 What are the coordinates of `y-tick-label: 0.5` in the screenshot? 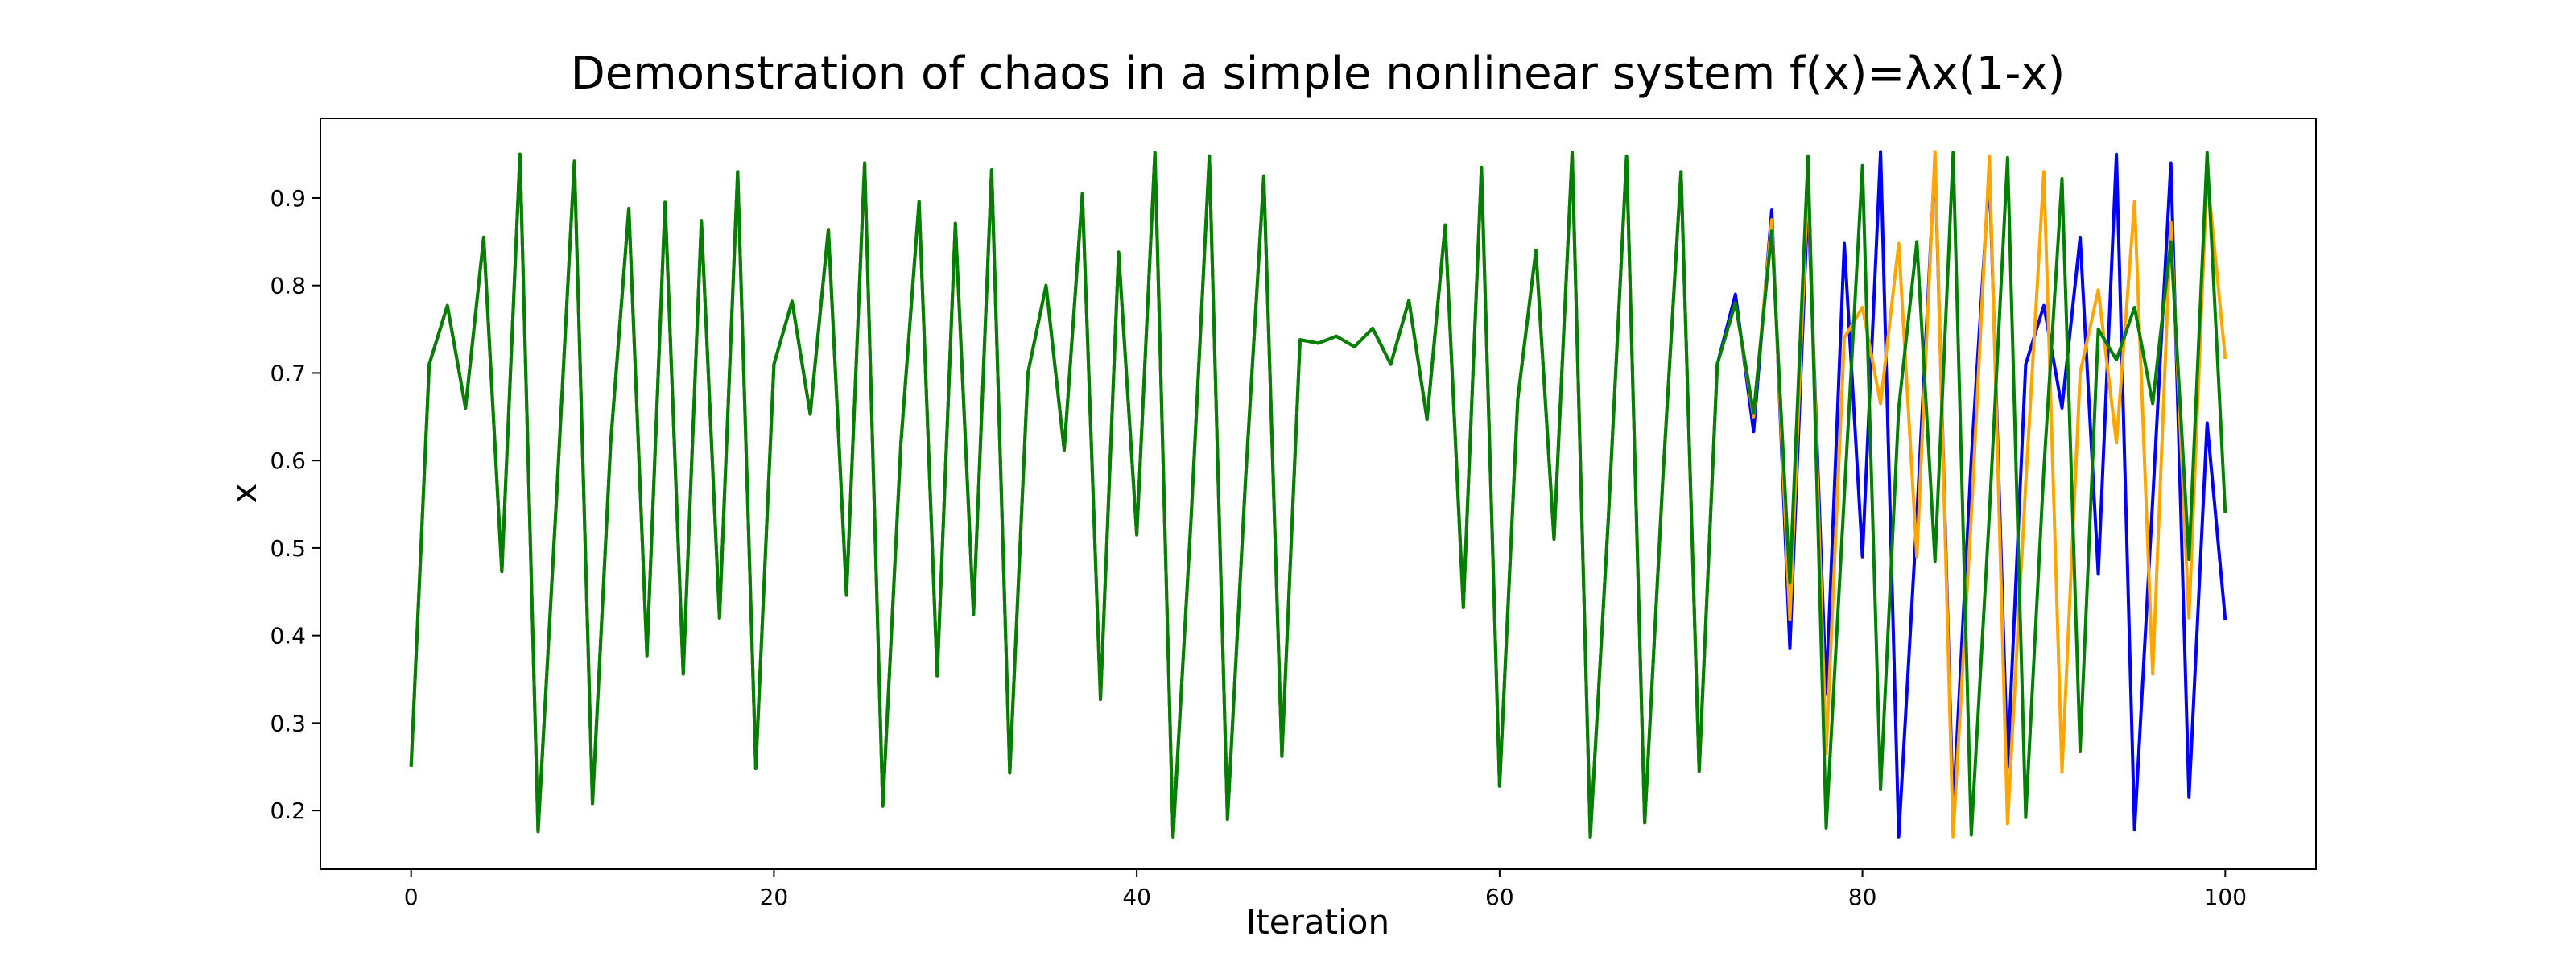 It's located at (288, 548).